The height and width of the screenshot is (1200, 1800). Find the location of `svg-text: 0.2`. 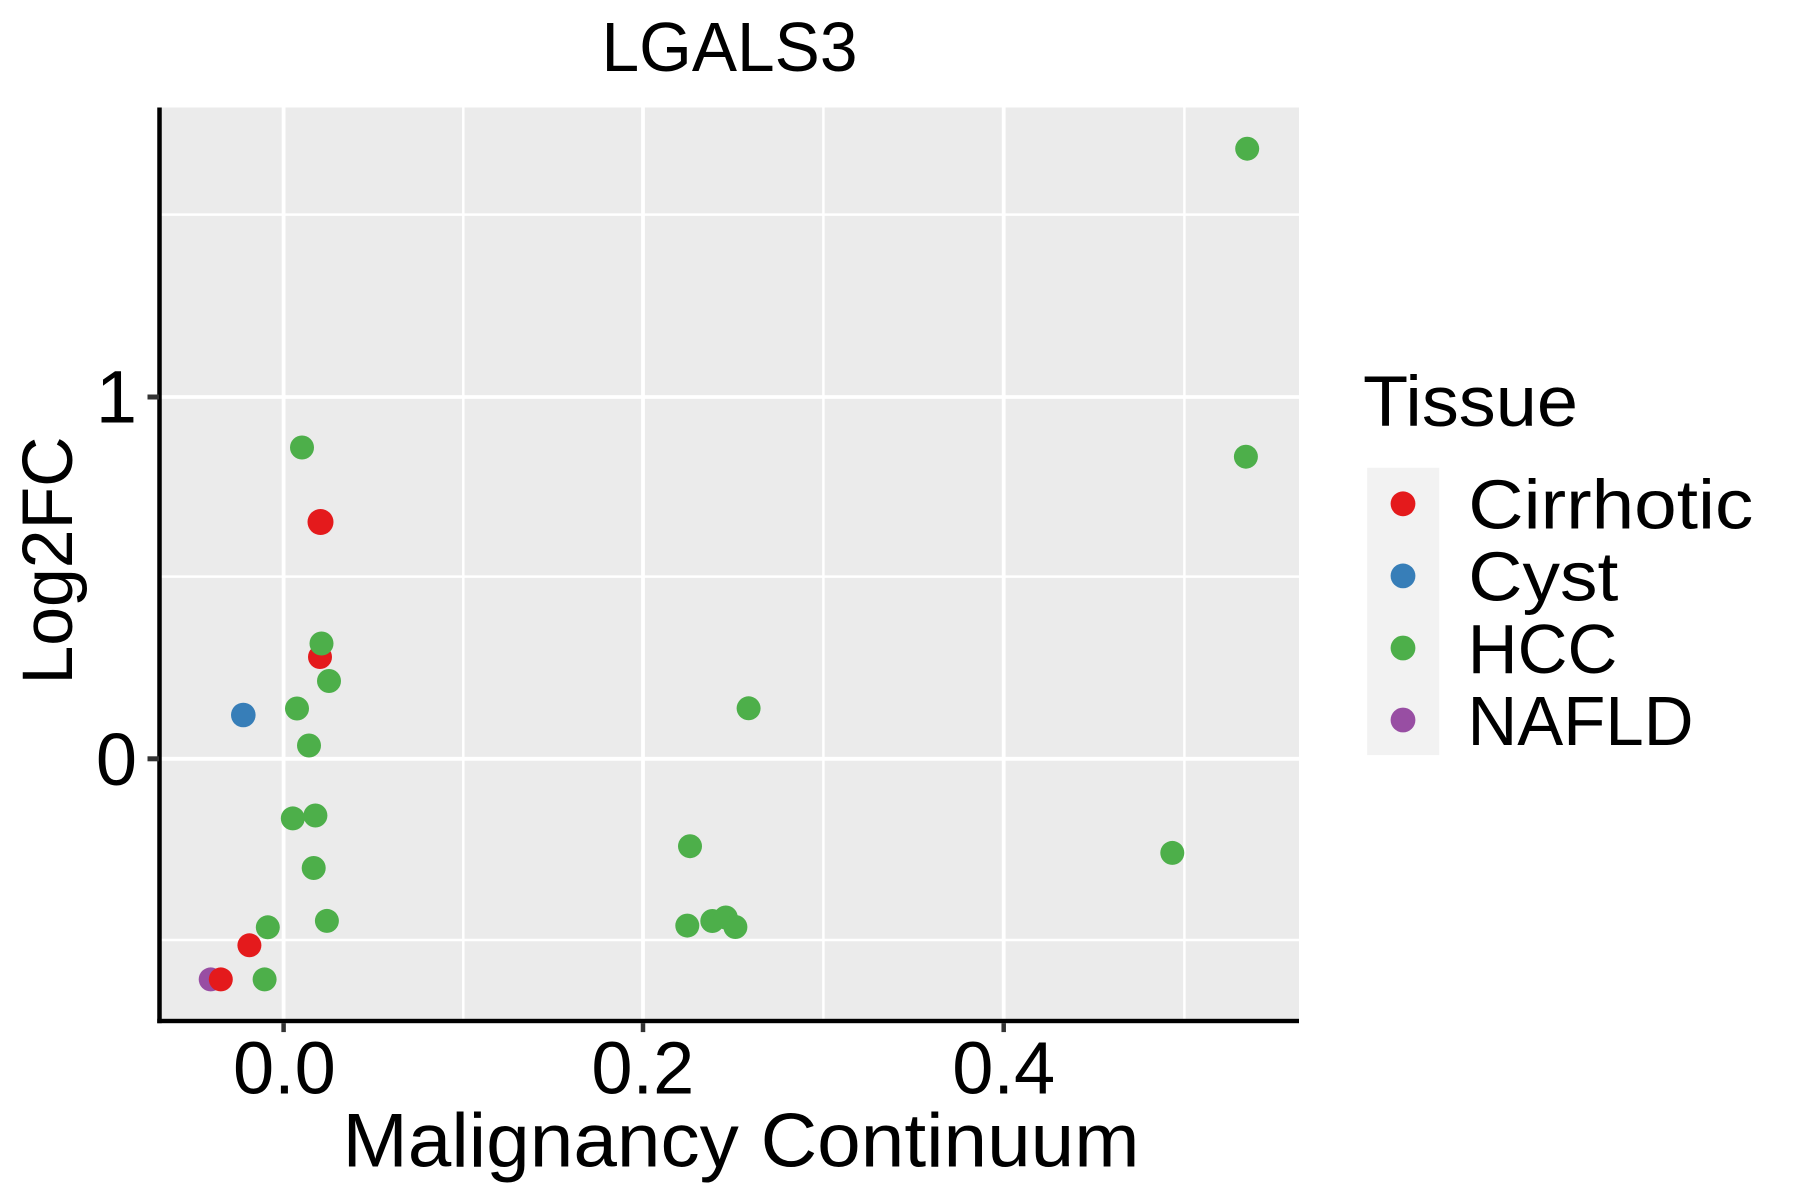

svg-text: 0.2 is located at coordinates (642, 1068).